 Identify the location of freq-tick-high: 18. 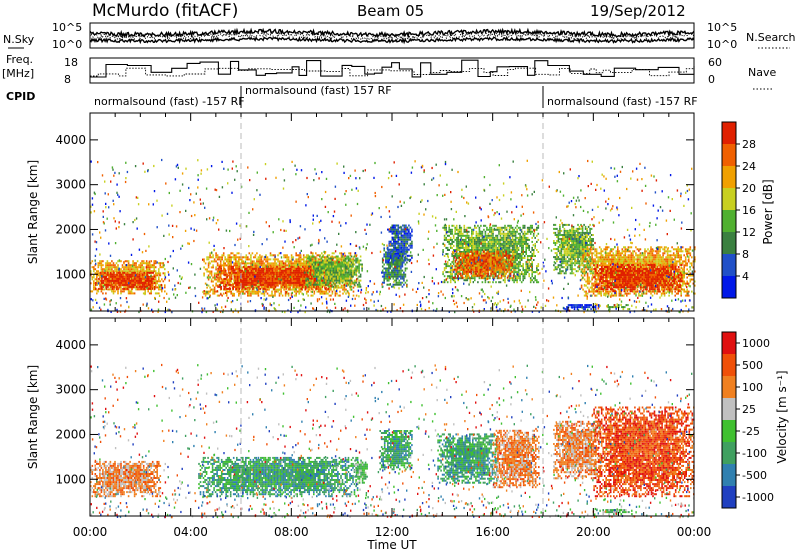
(71, 62).